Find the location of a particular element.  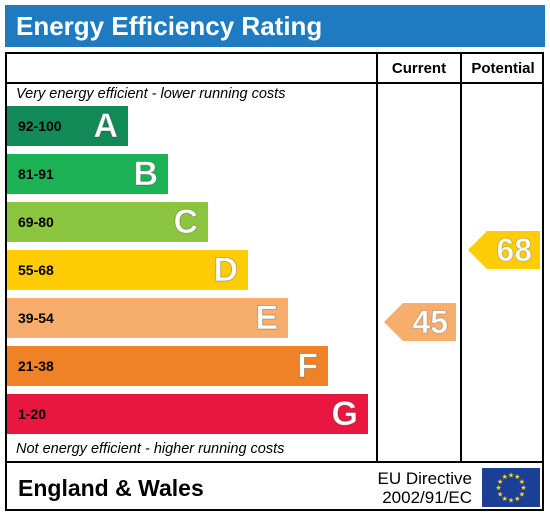

potential-rating-value: 68 is located at coordinates (514, 249).